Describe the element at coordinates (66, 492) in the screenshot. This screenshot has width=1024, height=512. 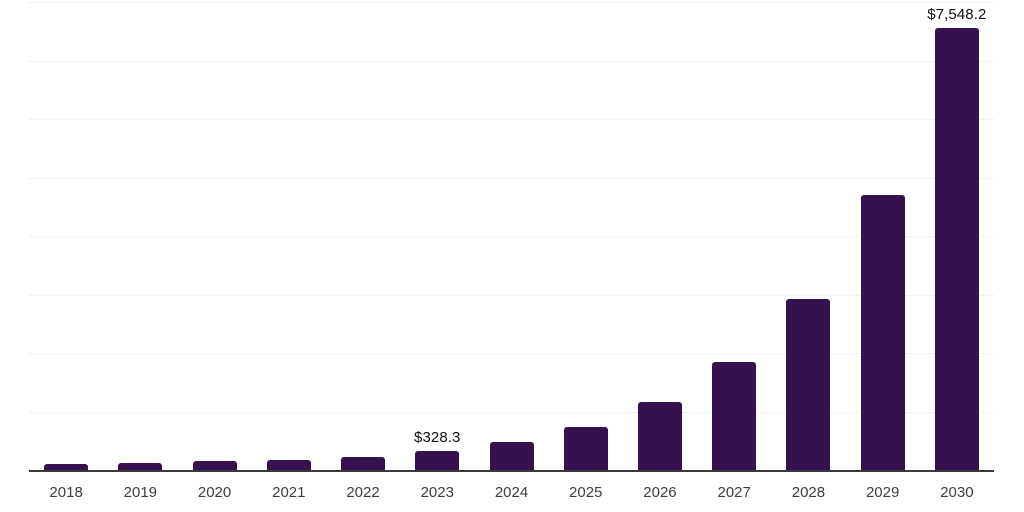
I see `x-tick-label-2018: 2018` at that location.